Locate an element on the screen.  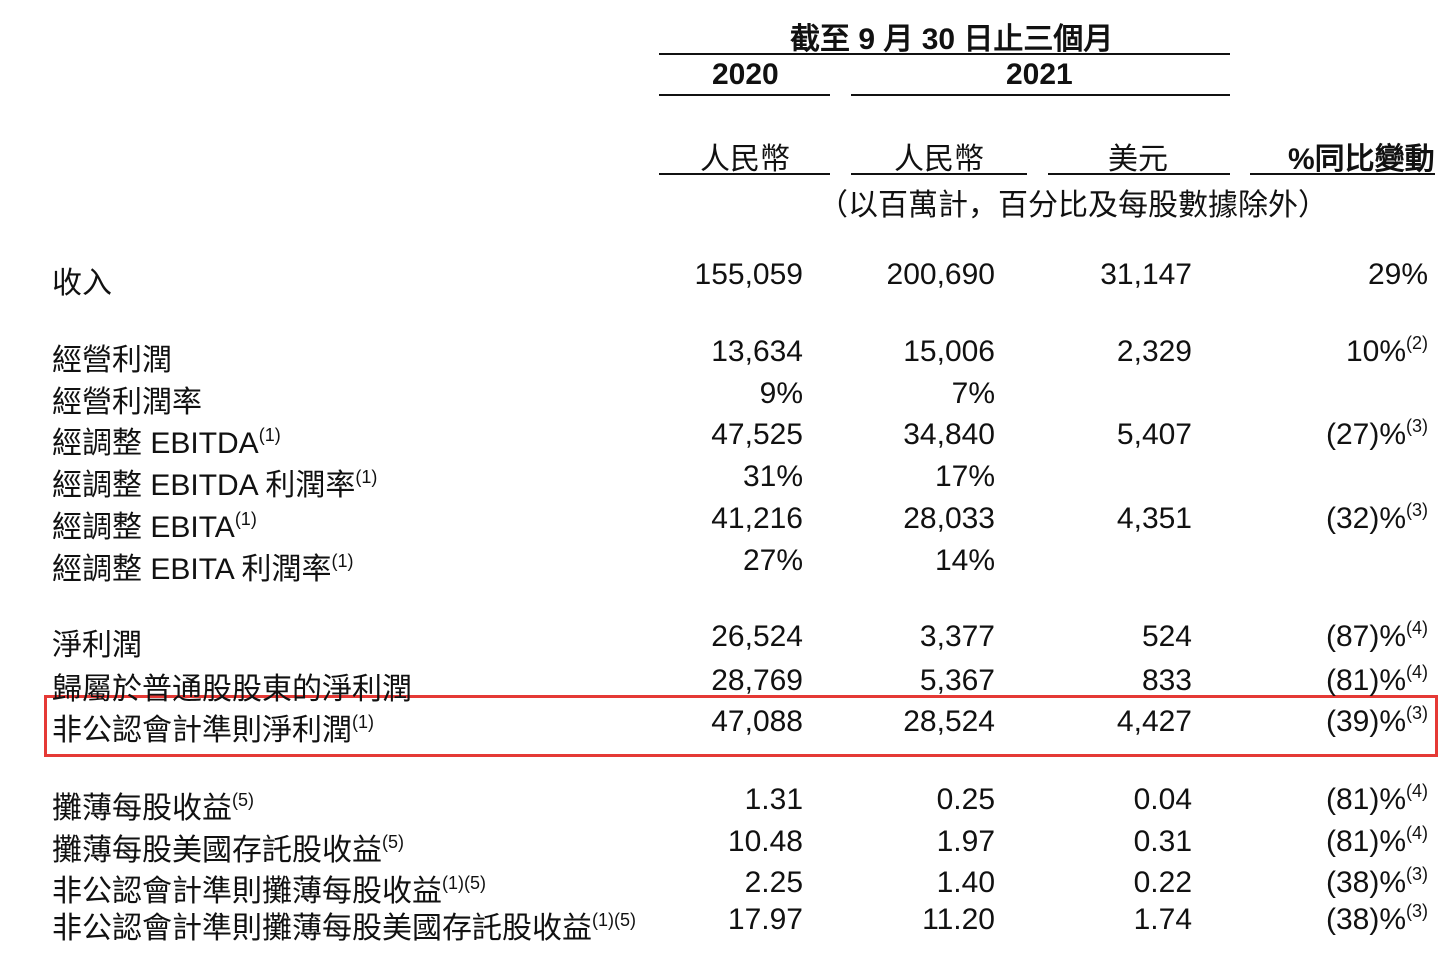
value-yoy-change: 10%(2) is located at coordinates (1386, 351).